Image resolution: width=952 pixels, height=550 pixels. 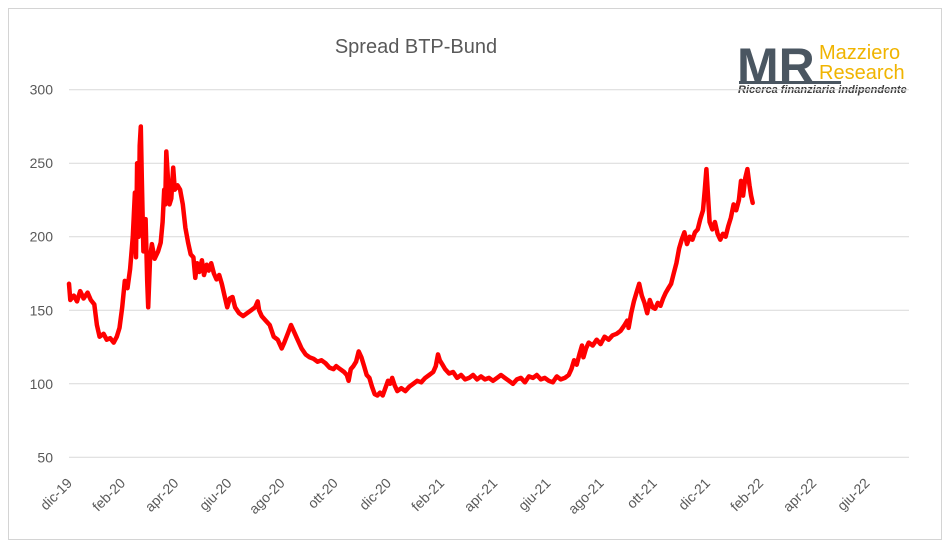 What do you see at coordinates (109, 495) in the screenshot?
I see `x-tick-label: feb-20` at bounding box center [109, 495].